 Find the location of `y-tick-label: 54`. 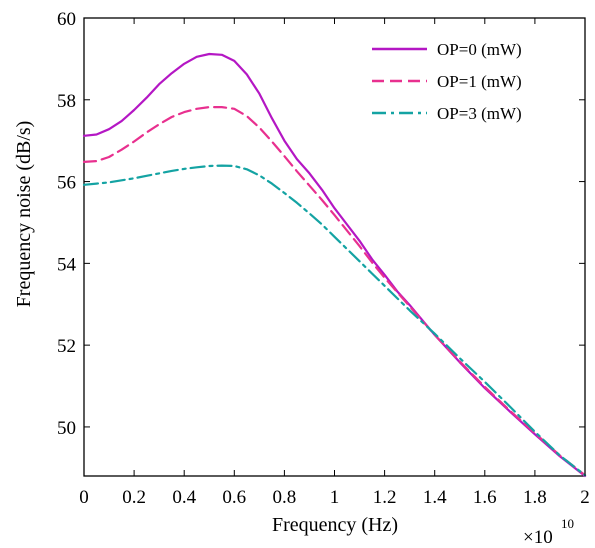

y-tick-label: 54 is located at coordinates (67, 264).